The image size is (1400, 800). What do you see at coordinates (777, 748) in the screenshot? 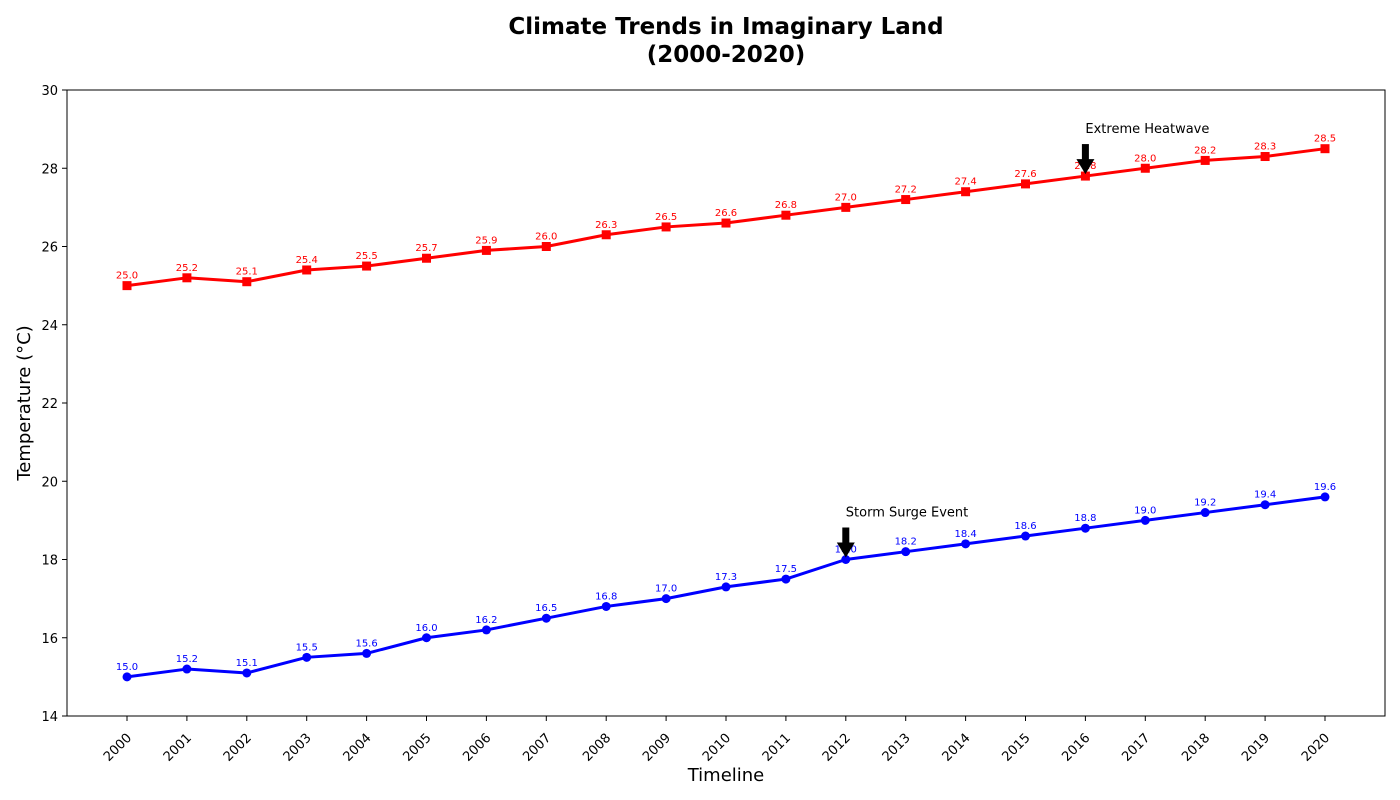
I see `x-tick-label: 2011` at bounding box center [777, 748].